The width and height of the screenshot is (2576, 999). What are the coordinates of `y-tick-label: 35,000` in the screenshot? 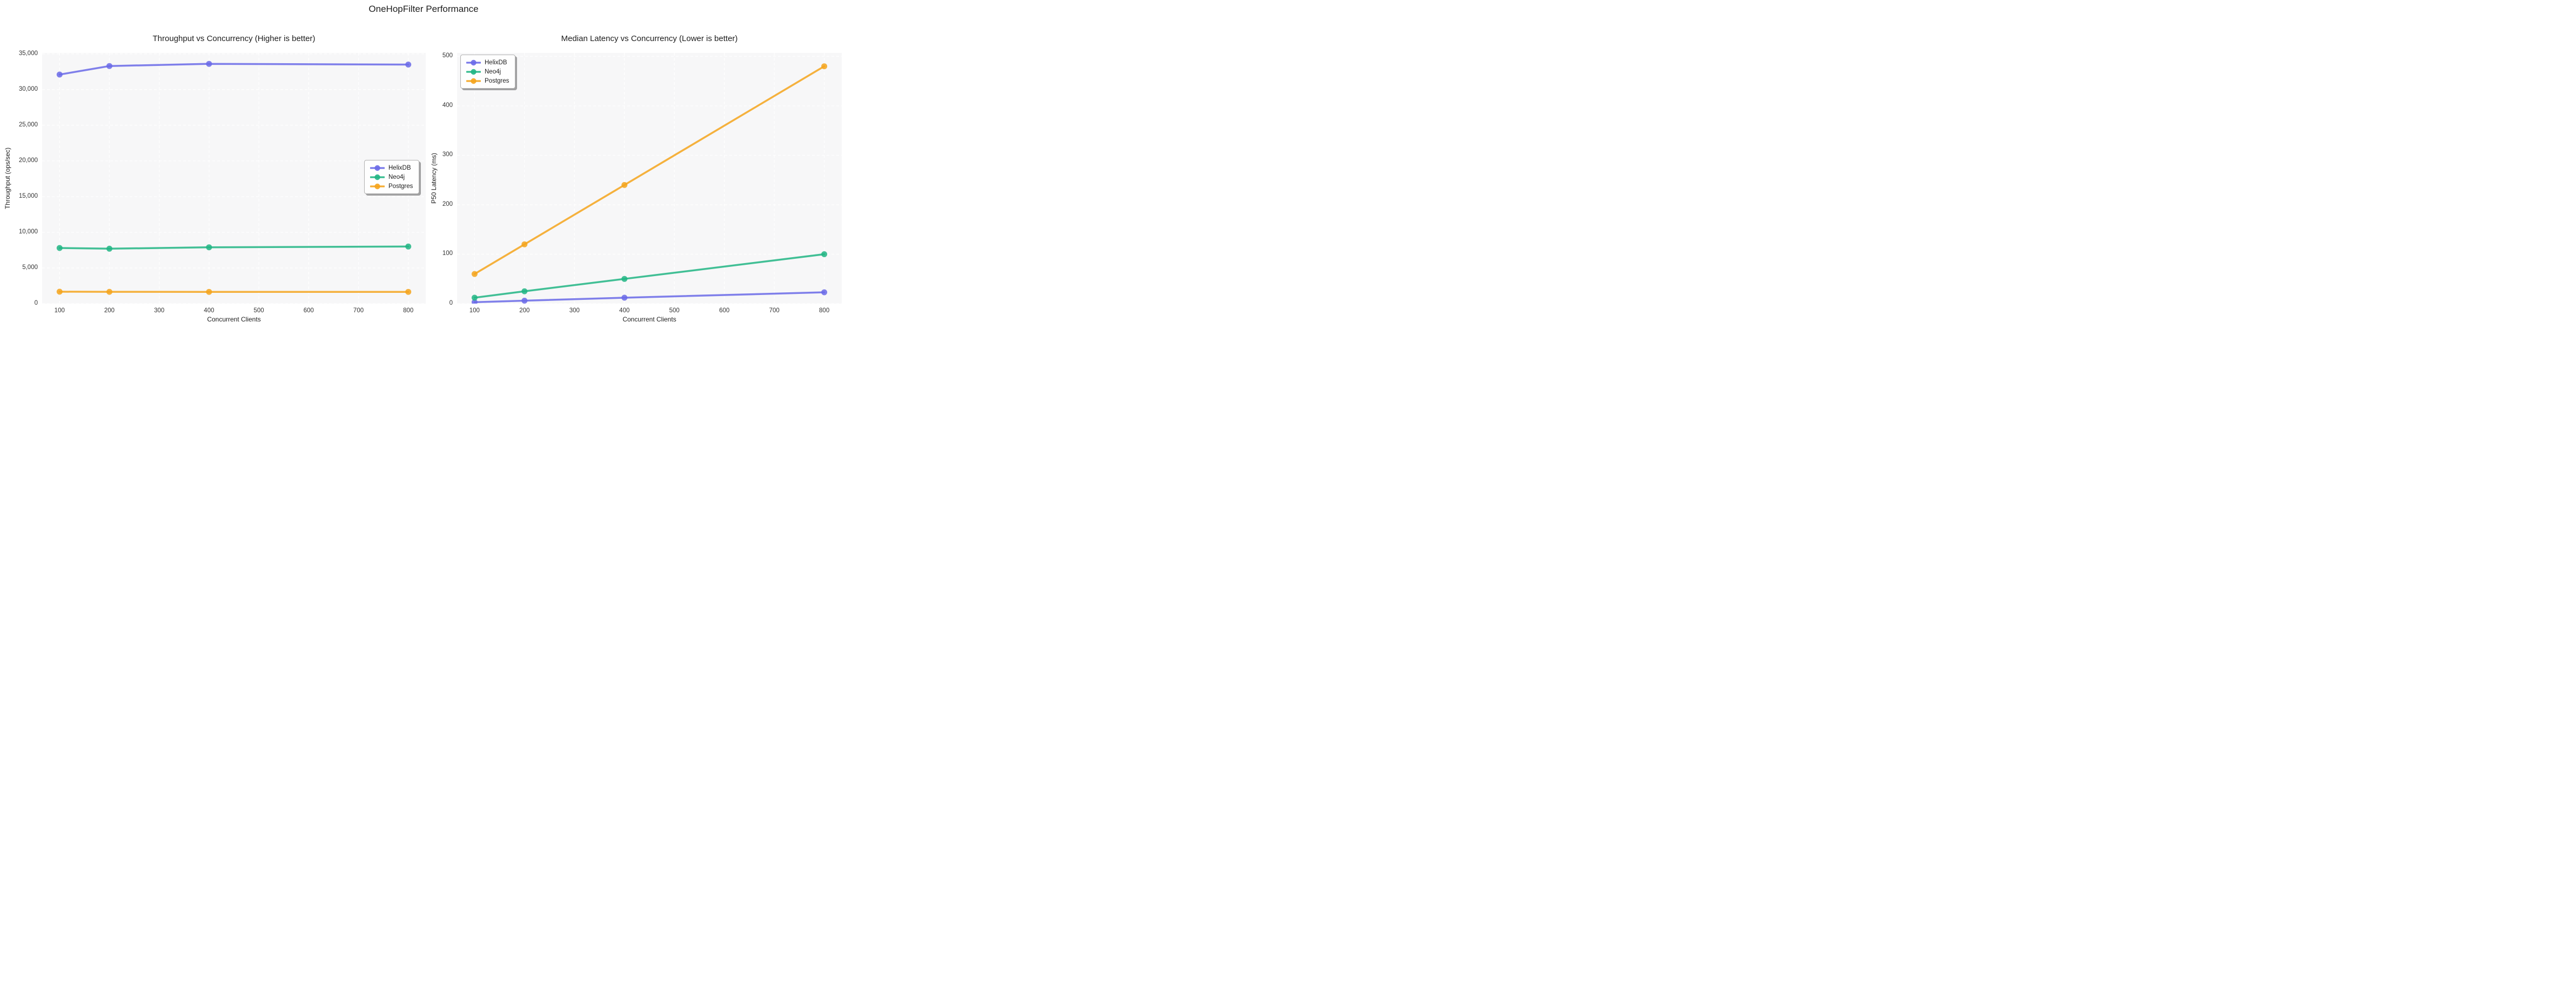 It's located at (28, 53).